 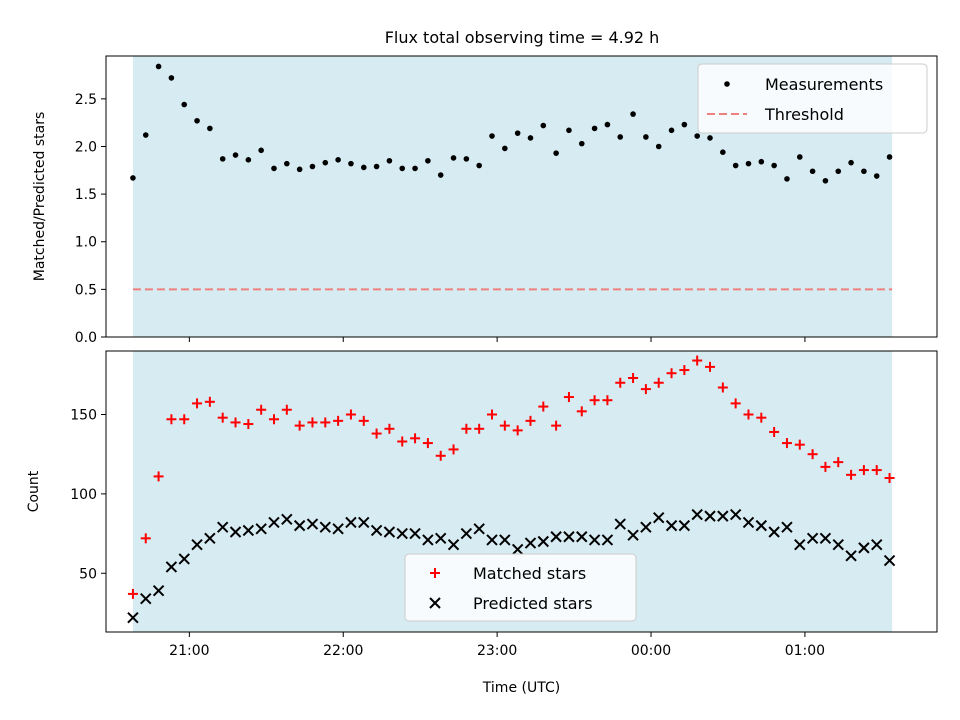 What do you see at coordinates (497, 651) in the screenshot?
I see `x-tick-label: 23:00` at bounding box center [497, 651].